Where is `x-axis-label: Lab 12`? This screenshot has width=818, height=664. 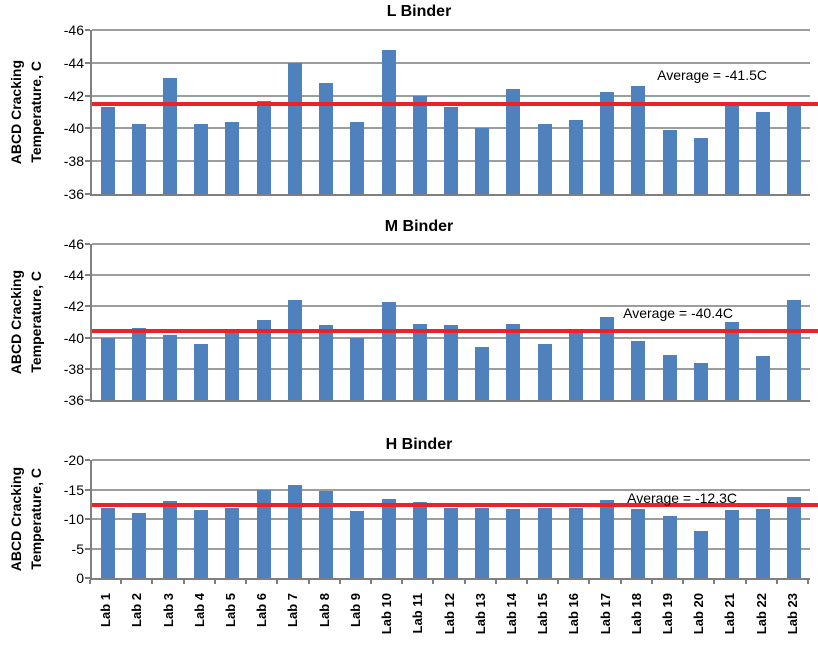 x-axis-label: Lab 12 is located at coordinates (449, 614).